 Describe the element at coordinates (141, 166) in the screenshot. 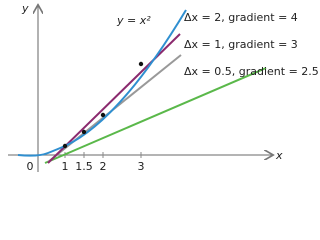

I see `tick-label: 3` at that location.